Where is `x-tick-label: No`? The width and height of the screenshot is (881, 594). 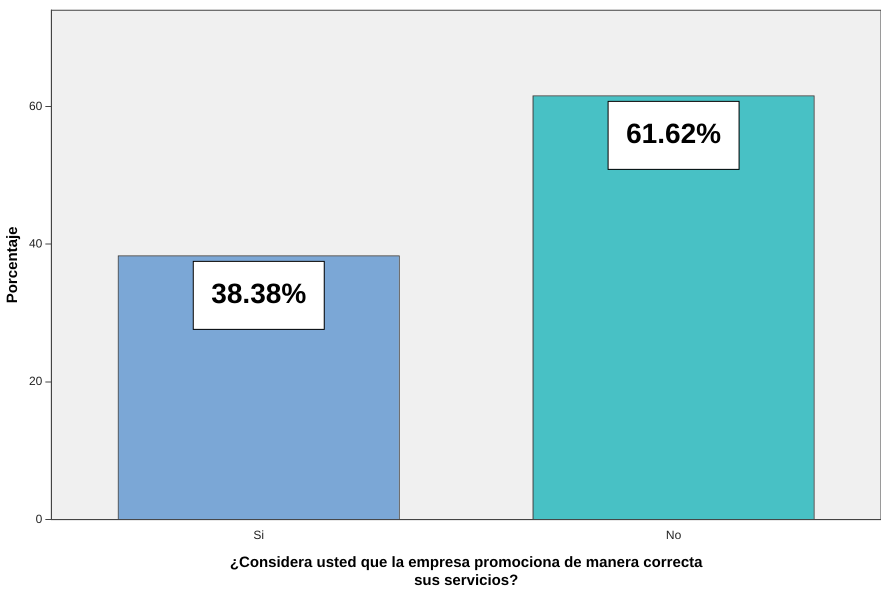 x-tick-label: No is located at coordinates (674, 535).